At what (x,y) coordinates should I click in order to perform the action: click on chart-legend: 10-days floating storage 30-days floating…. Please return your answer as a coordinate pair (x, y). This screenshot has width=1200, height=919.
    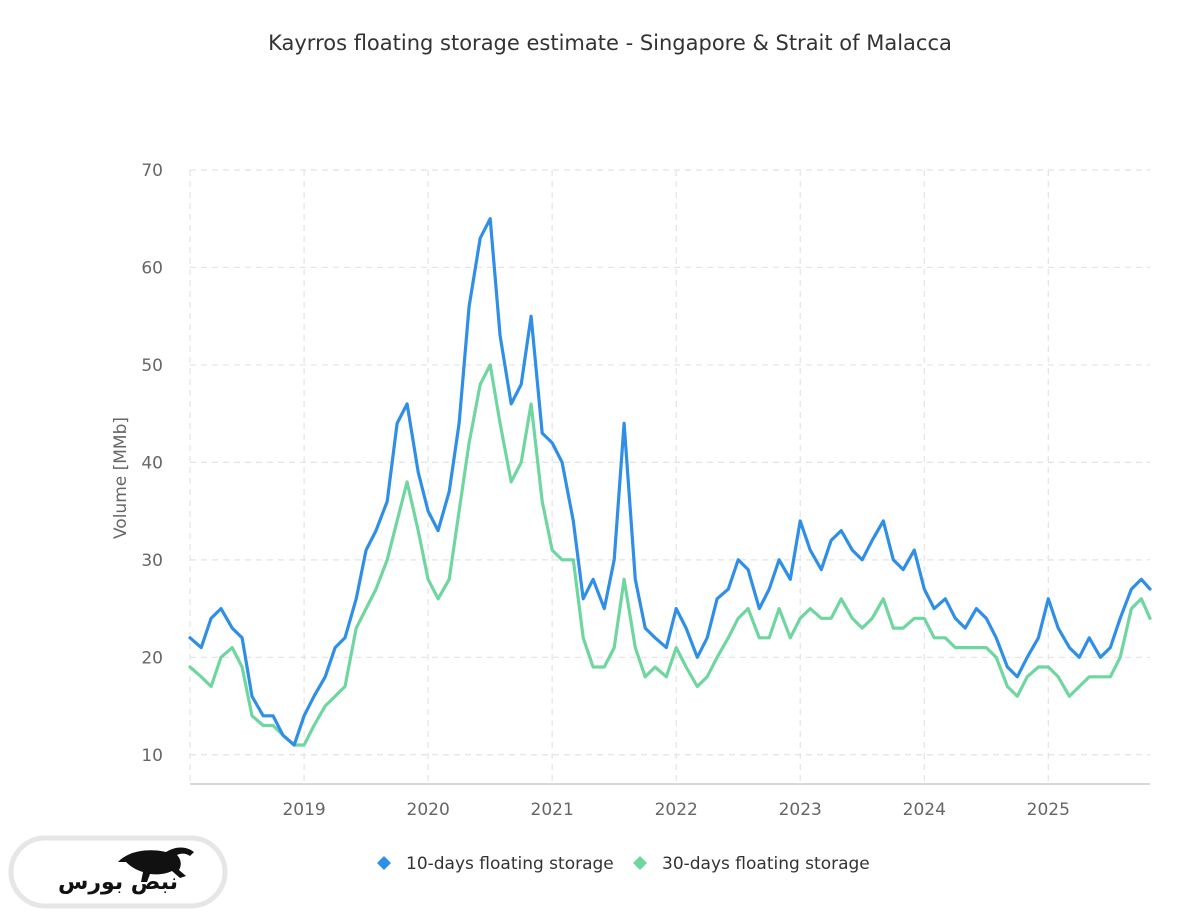
    Looking at the image, I should click on (623, 864).